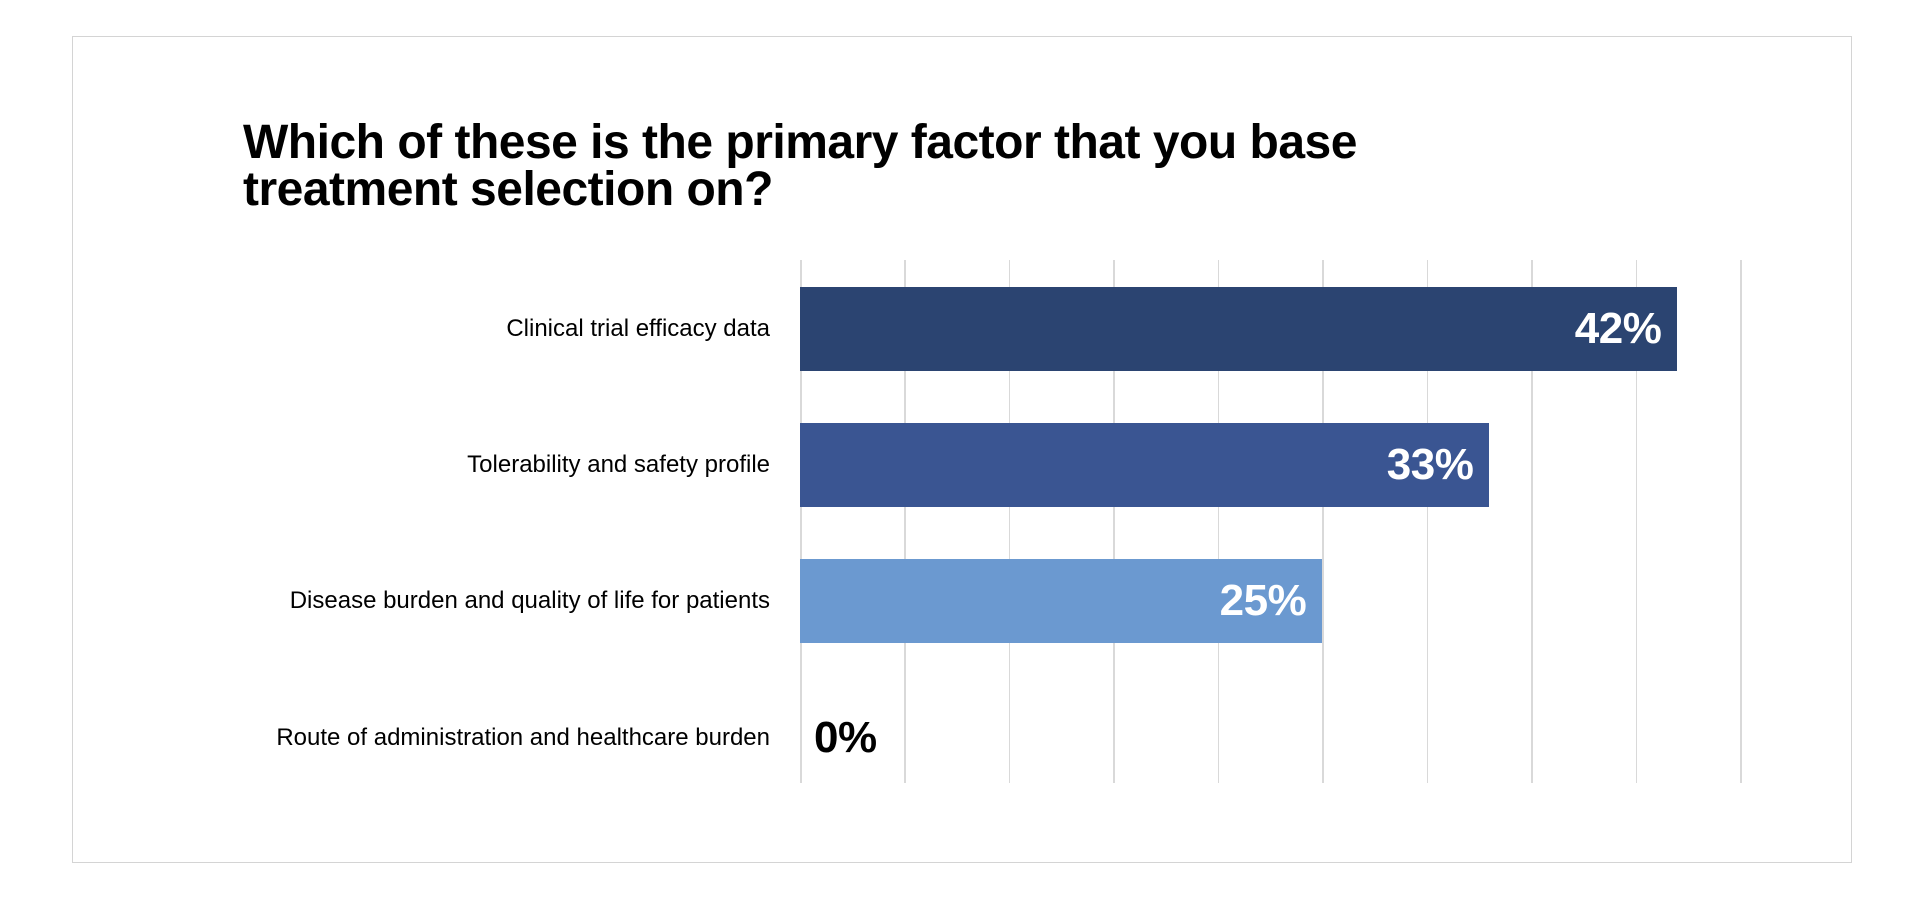  Describe the element at coordinates (508, 189) in the screenshot. I see `chart-title-line-2: treatment selection on?` at that location.